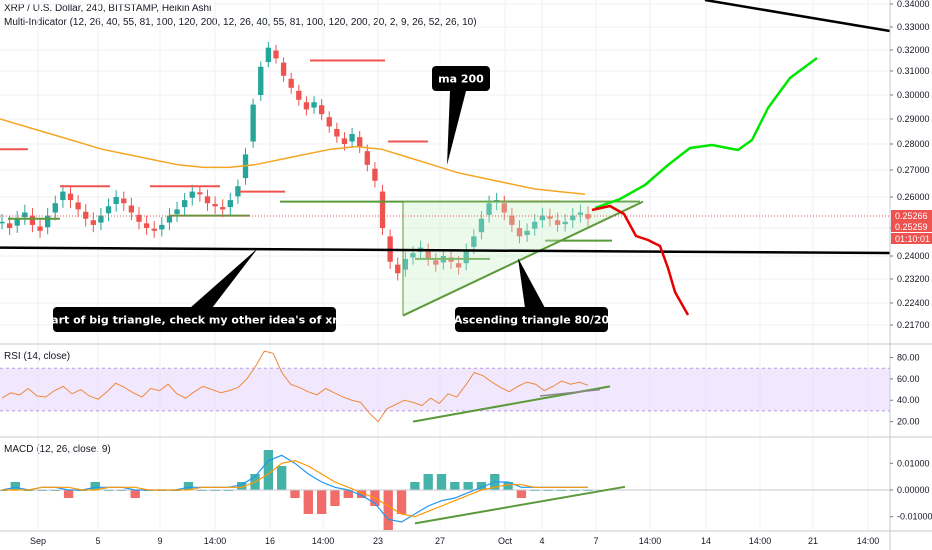 The height and width of the screenshot is (550, 932). I want to click on rsi-trendline-inner, so click(570, 392).